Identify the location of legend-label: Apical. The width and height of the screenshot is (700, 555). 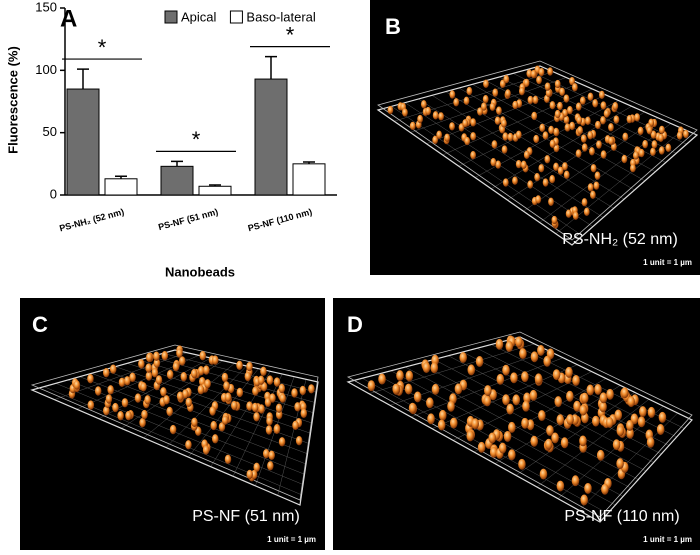
(199, 16).